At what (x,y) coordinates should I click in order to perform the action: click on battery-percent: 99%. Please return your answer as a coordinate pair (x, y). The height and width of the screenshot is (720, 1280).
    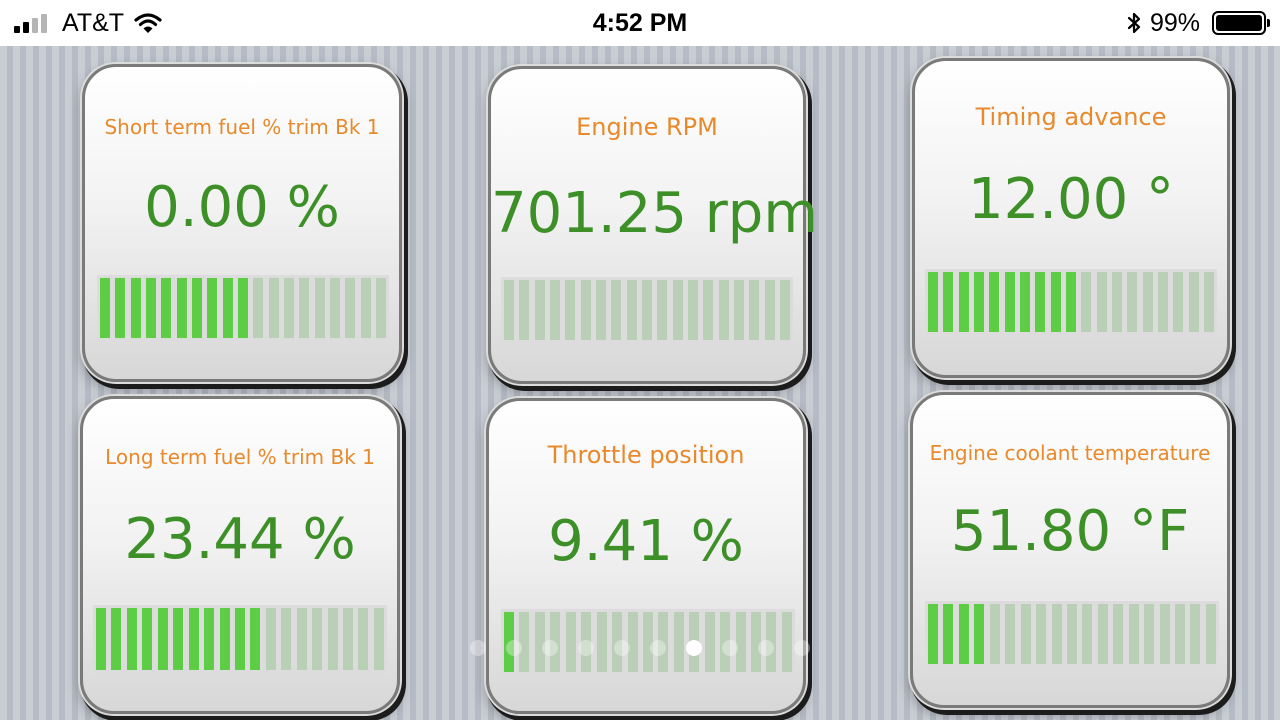
    Looking at the image, I should click on (1174, 22).